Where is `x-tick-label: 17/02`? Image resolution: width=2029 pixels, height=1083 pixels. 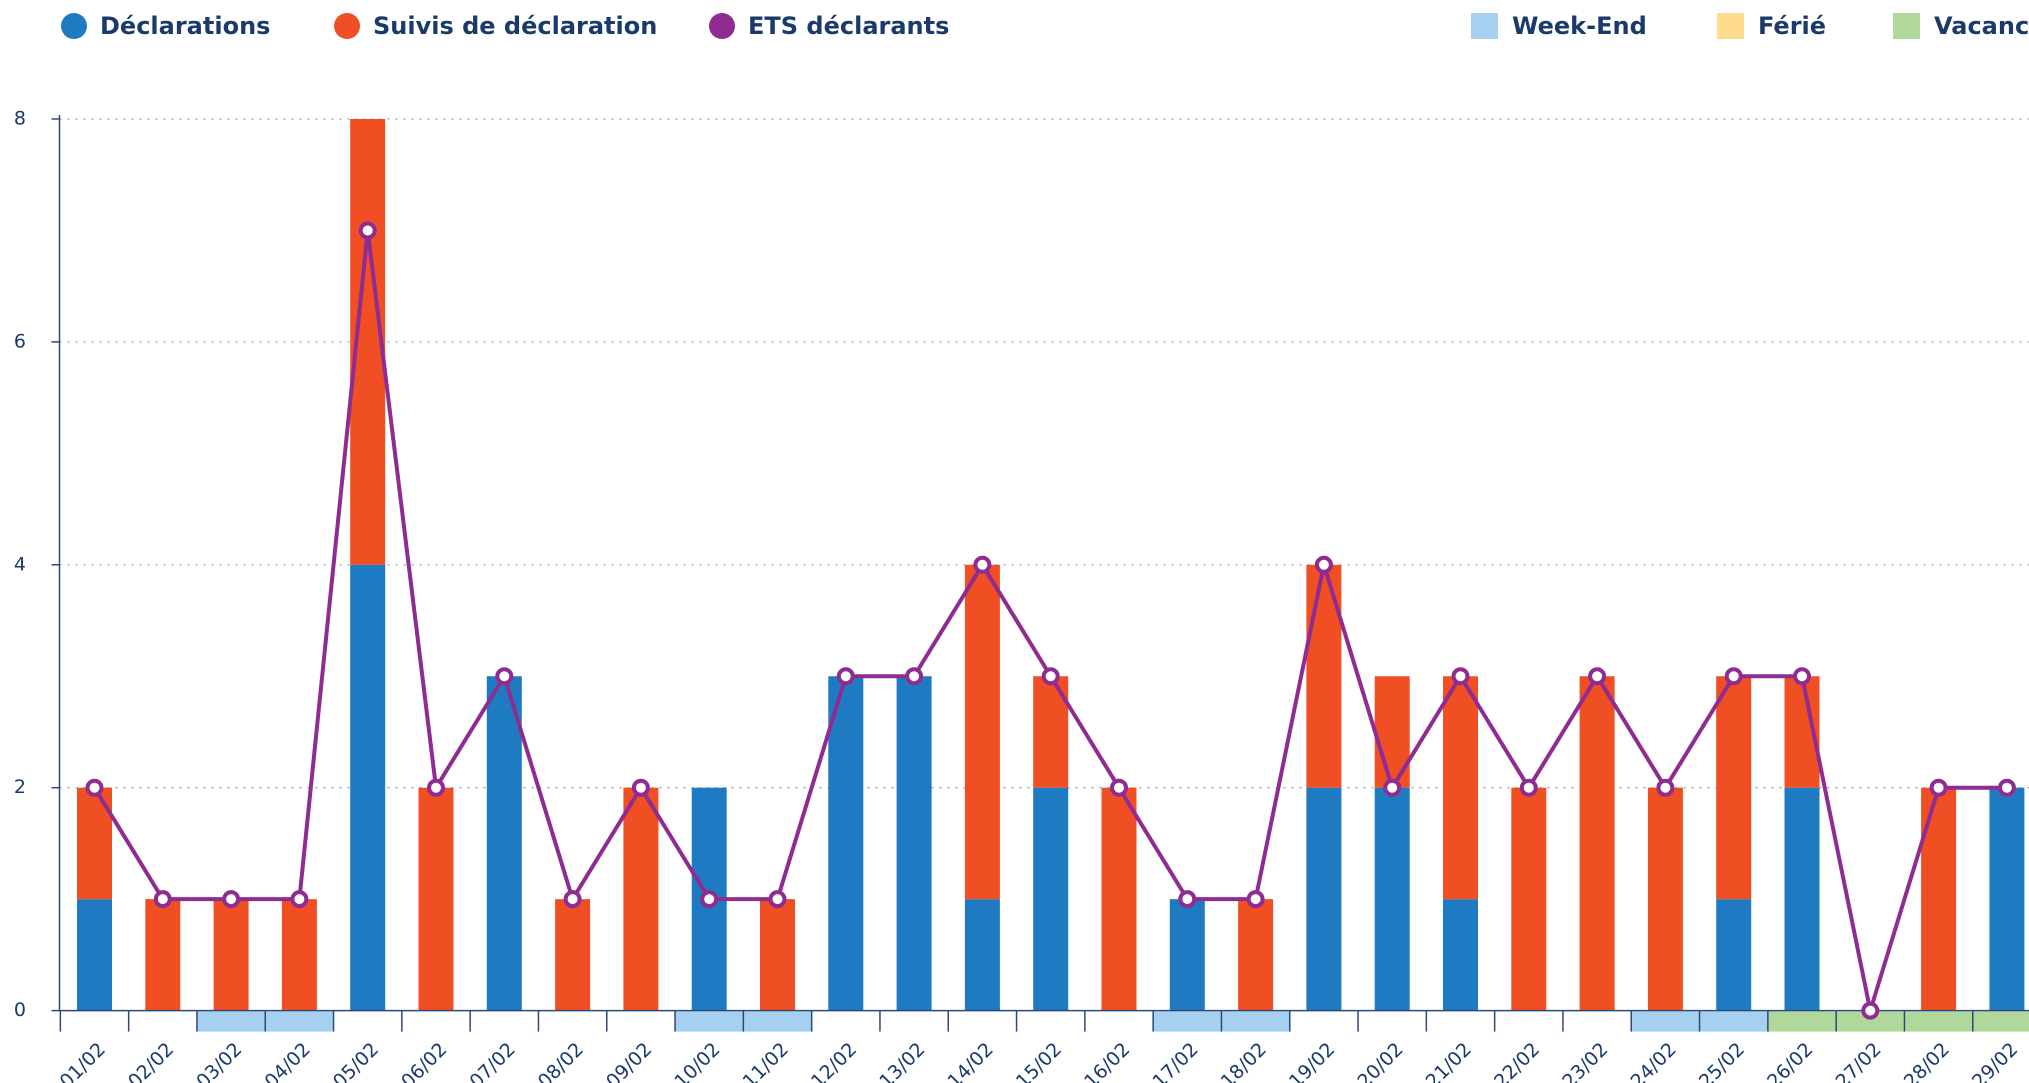
x-tick-label: 17/02 is located at coordinates (1175, 1060).